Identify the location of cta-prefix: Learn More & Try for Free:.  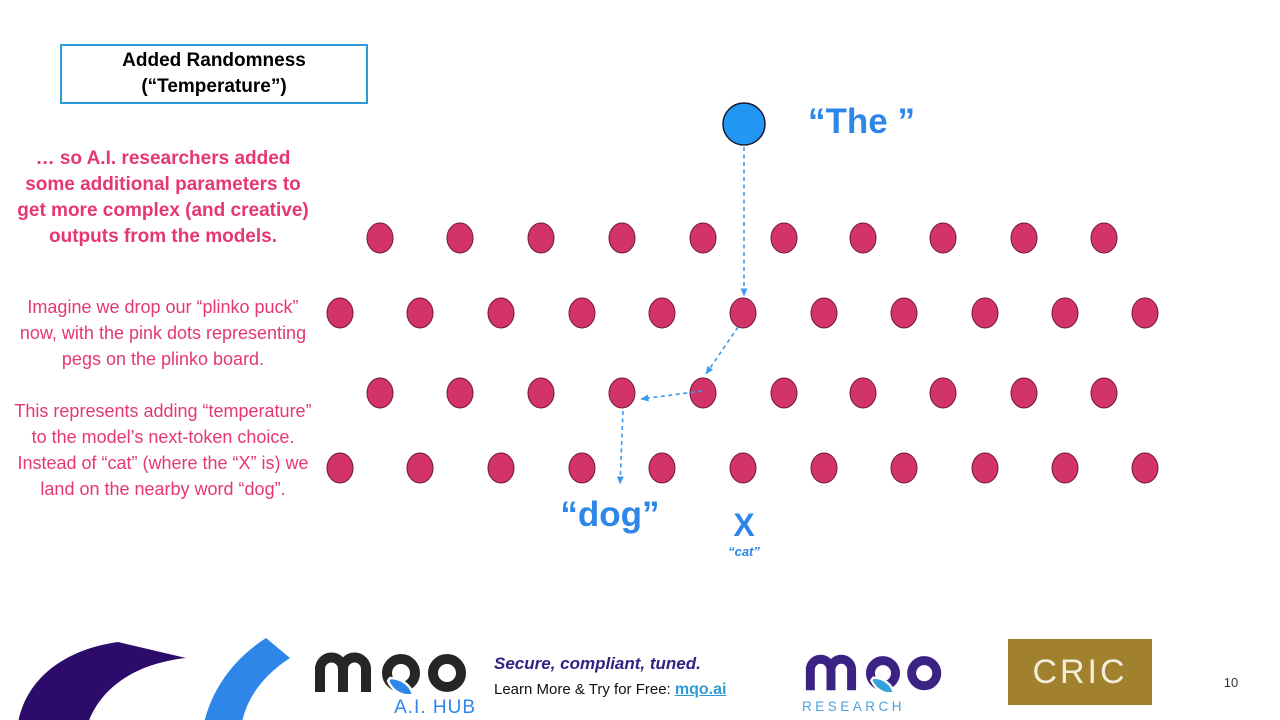
(584, 689).